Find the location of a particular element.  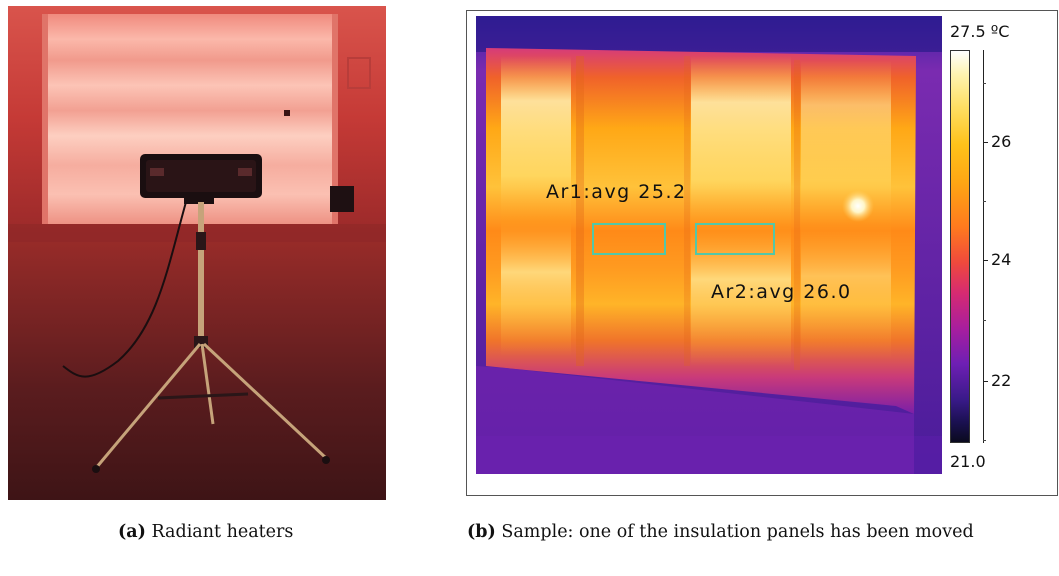

scale-min-label: 21.0 is located at coordinates (968, 461).